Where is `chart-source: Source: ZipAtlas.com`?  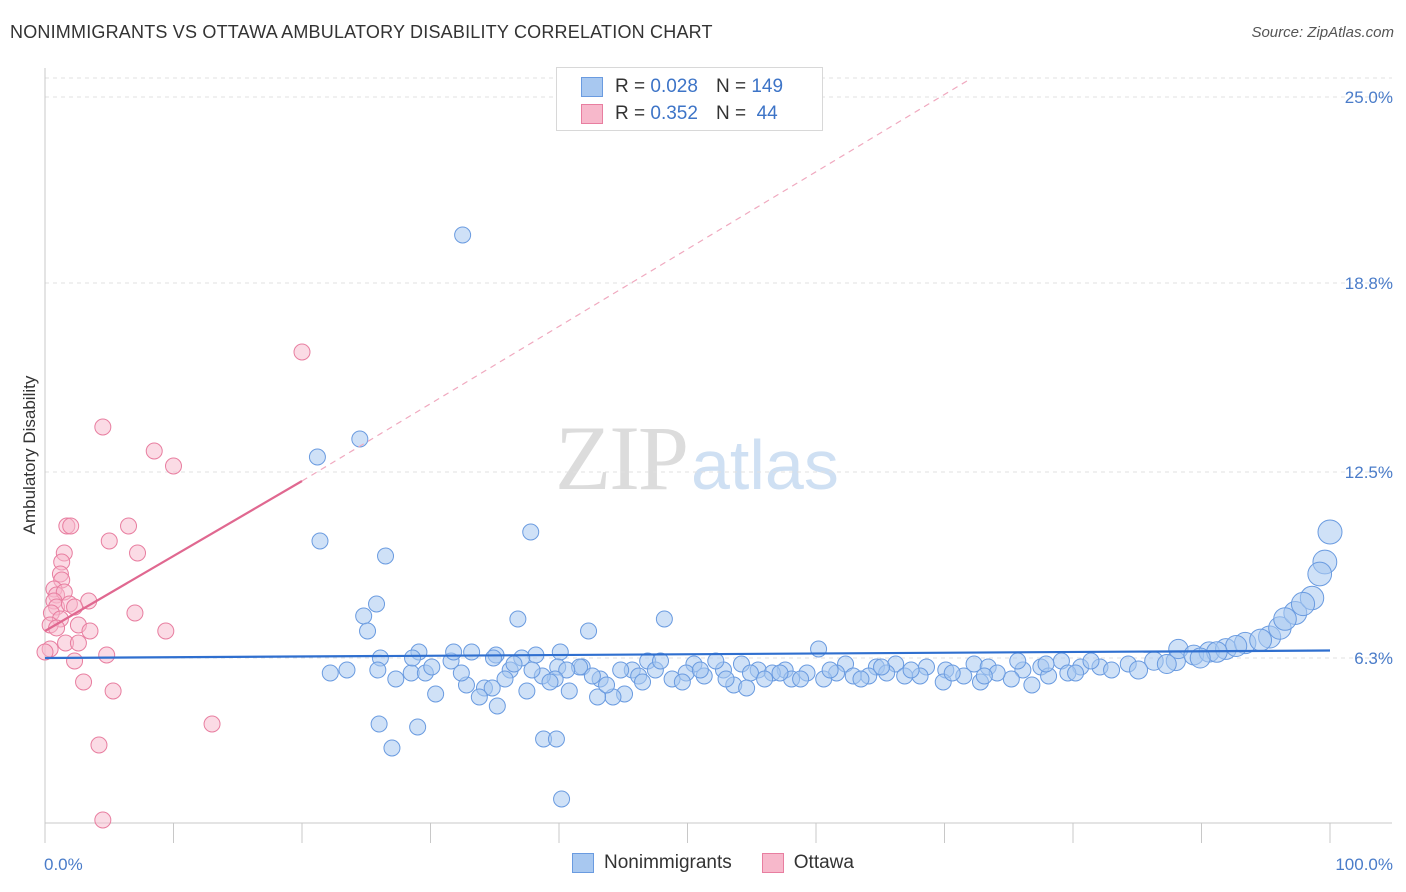 chart-source: Source: ZipAtlas.com is located at coordinates (1322, 32).